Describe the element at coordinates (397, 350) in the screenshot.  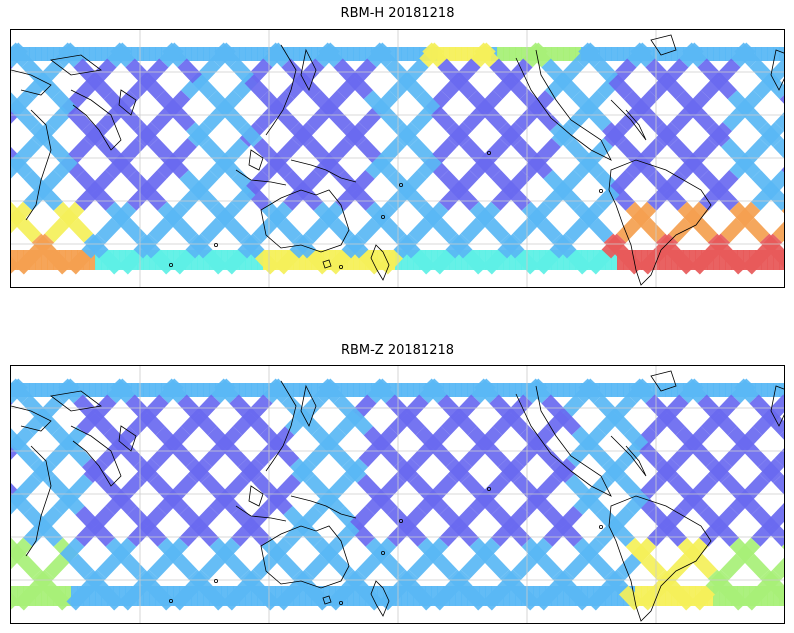
I see `map-title-rbm-z: RBM-Z 20181218` at that location.